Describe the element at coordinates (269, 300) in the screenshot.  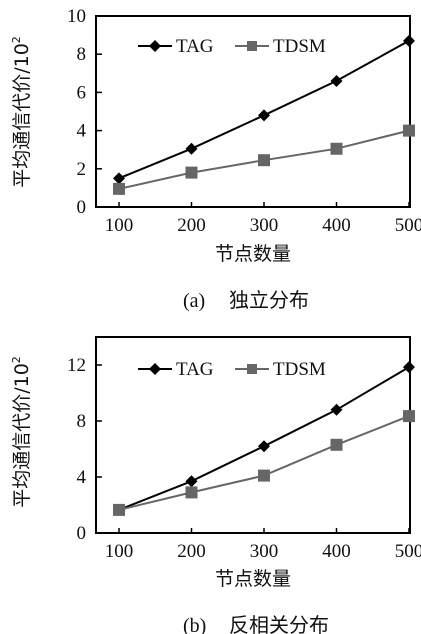
I see `caption-text: 独立分布` at that location.